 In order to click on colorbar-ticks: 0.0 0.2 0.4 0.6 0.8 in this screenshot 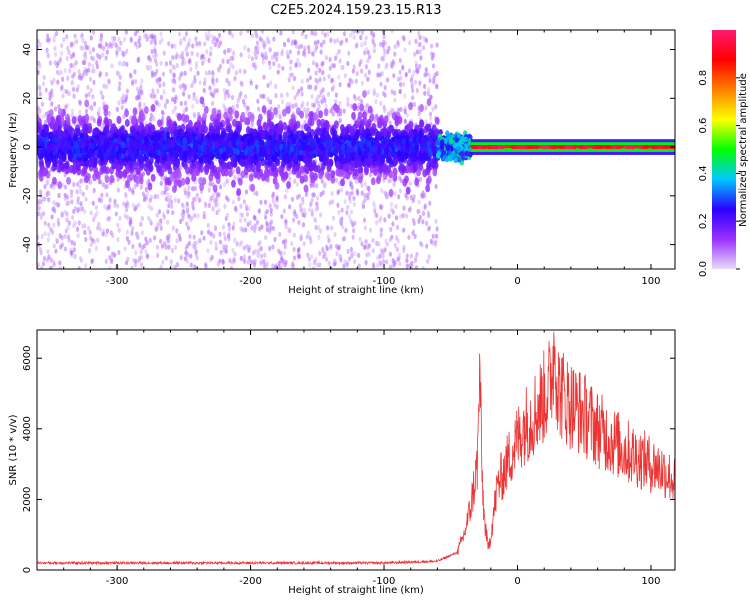, I will do `click(719, 173)`.